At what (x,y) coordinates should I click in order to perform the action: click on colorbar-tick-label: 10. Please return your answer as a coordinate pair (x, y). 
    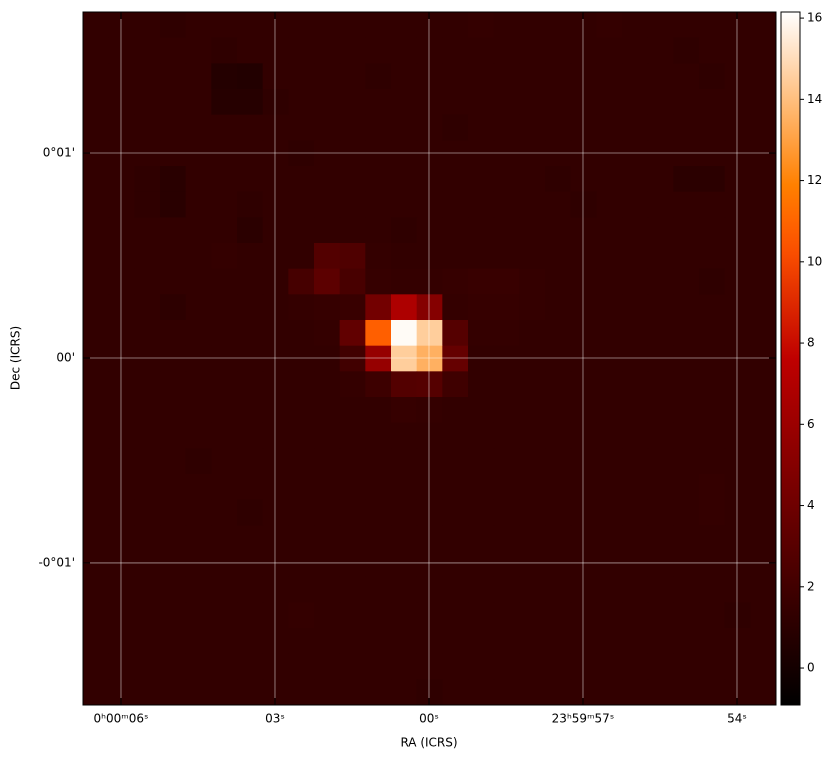
    Looking at the image, I should click on (814, 261).